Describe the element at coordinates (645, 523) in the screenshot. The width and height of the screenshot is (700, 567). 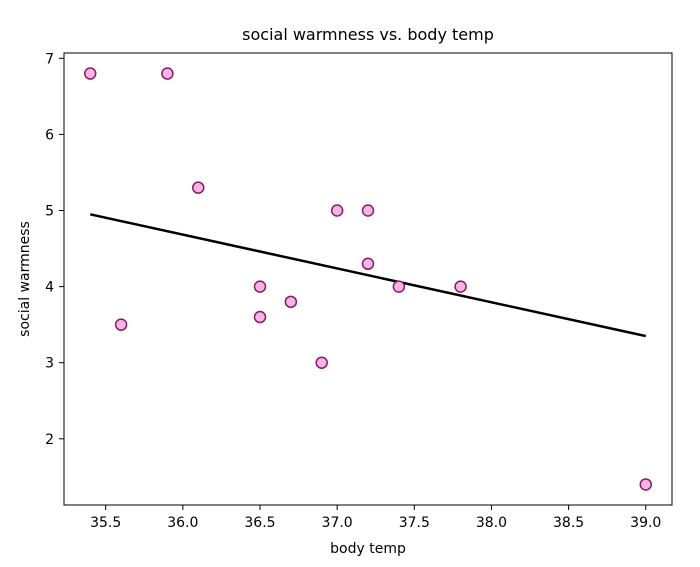
I see `x-tick-label: 39.0` at that location.